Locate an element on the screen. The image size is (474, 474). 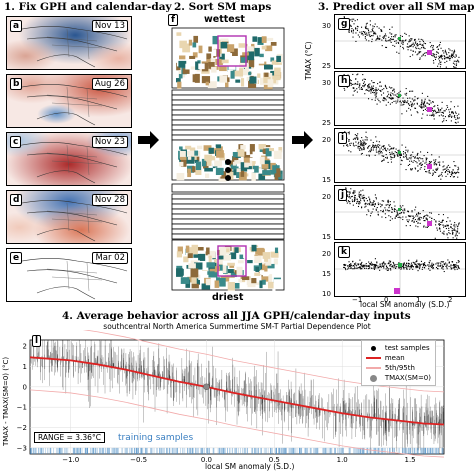
sm-map-slice is located at coordinates (228, 137).